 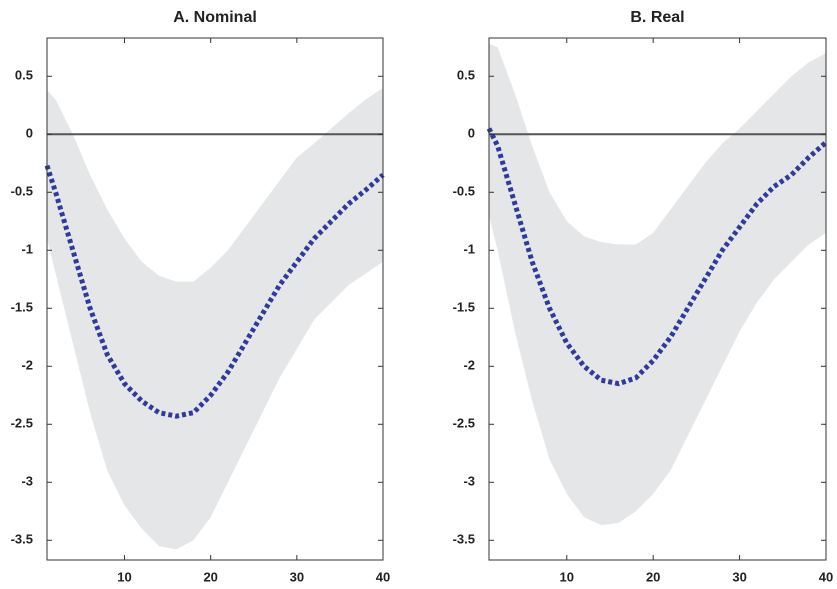 What do you see at coordinates (215, 17) in the screenshot?
I see `chart-title: A. Nominal` at bounding box center [215, 17].